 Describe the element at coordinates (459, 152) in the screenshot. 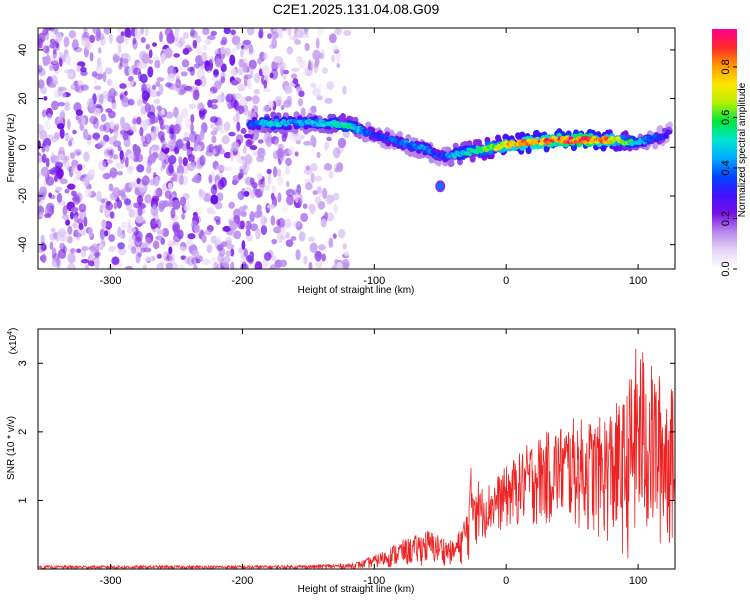

I see `heatmap-signal-layer` at that location.